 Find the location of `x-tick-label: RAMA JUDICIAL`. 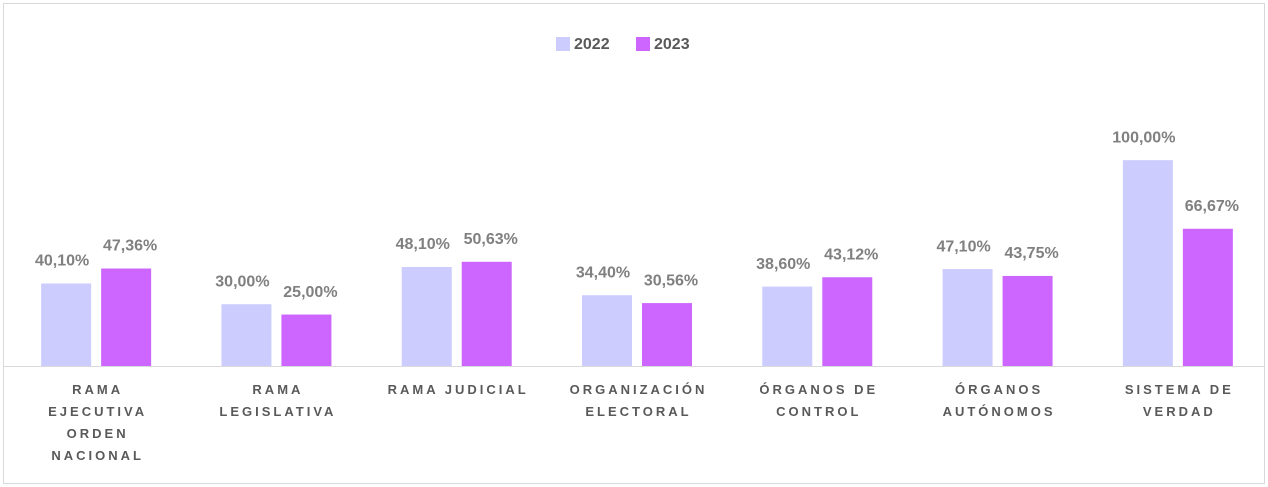

x-tick-label: RAMA JUDICIAL is located at coordinates (458, 389).